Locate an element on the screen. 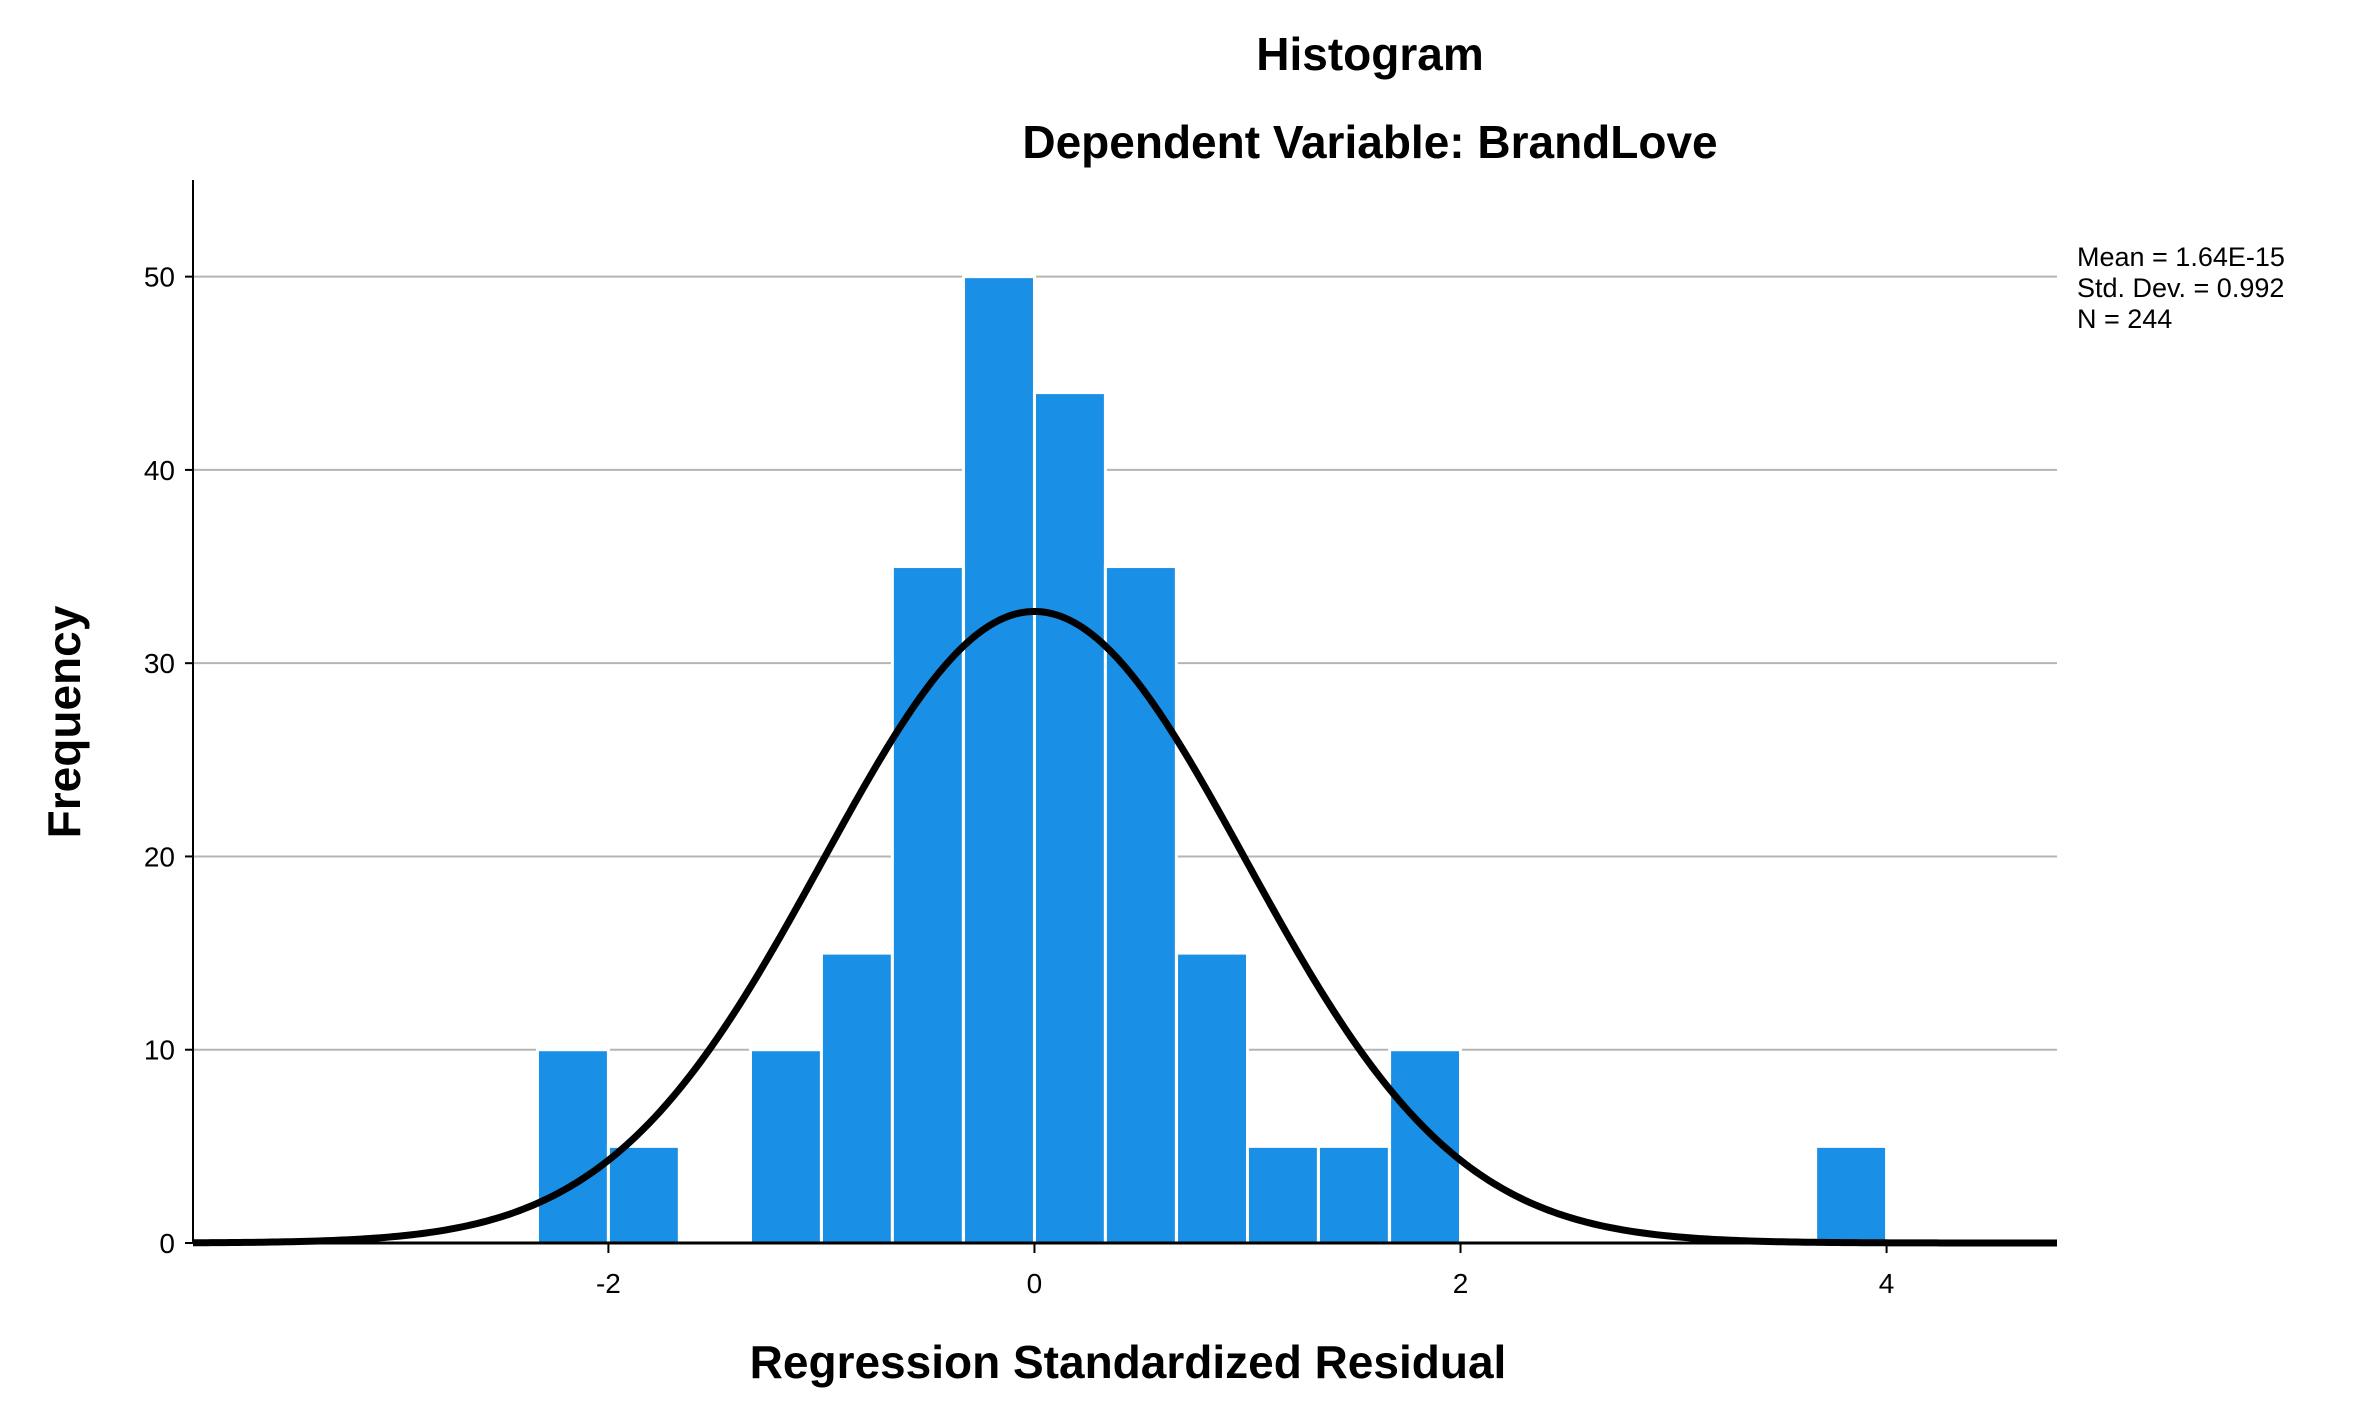 The image size is (2377, 1418). y-tick-label-20: 20 is located at coordinates (159, 856).